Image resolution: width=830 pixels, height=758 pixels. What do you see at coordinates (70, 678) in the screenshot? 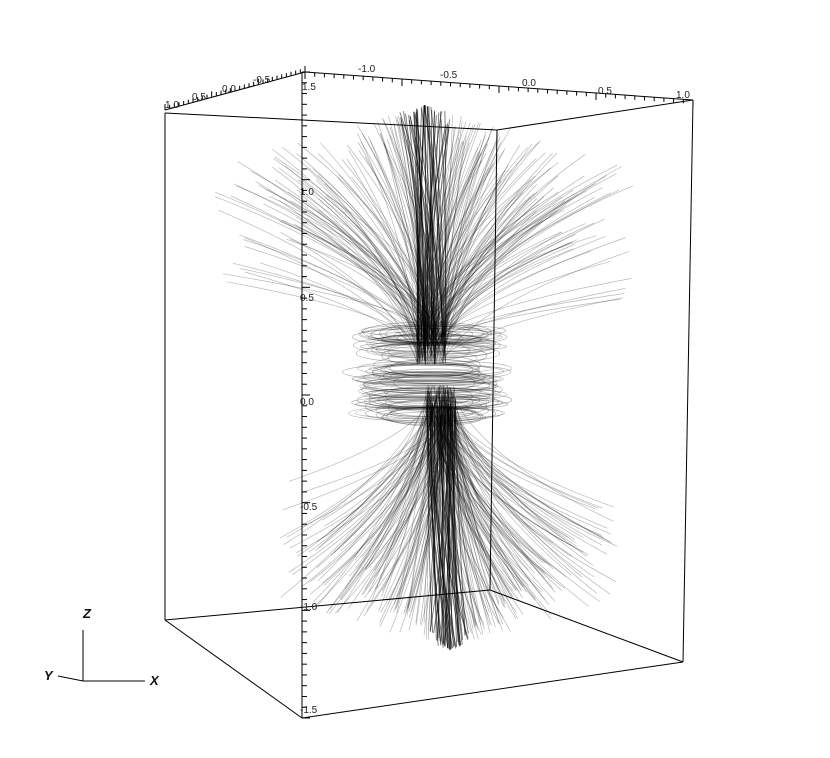
I see `triad-y-line` at bounding box center [70, 678].